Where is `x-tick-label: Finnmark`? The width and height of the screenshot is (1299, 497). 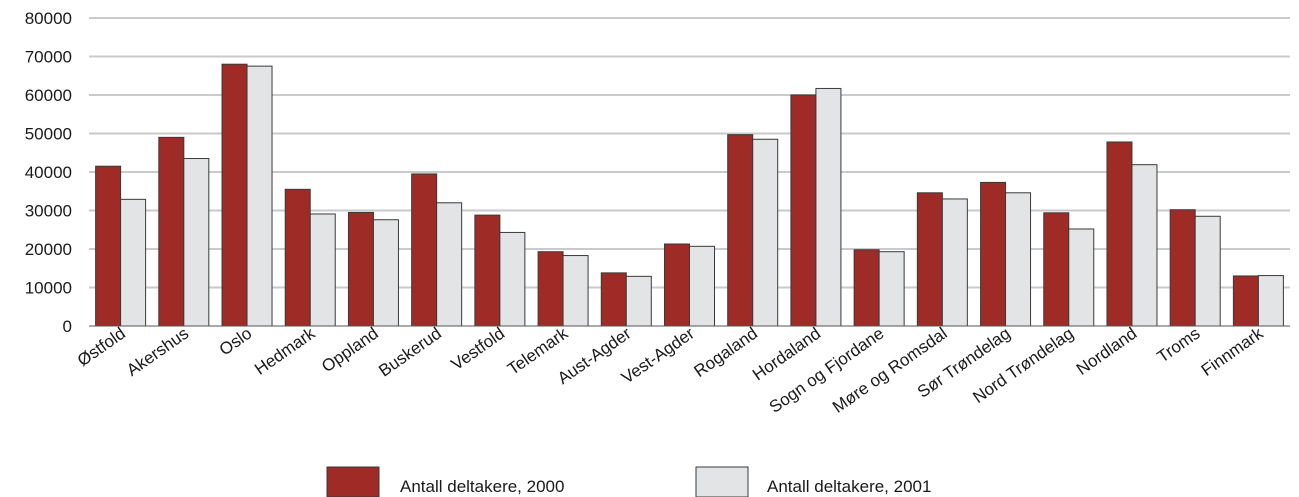
x-tick-label: Finnmark is located at coordinates (1232, 351).